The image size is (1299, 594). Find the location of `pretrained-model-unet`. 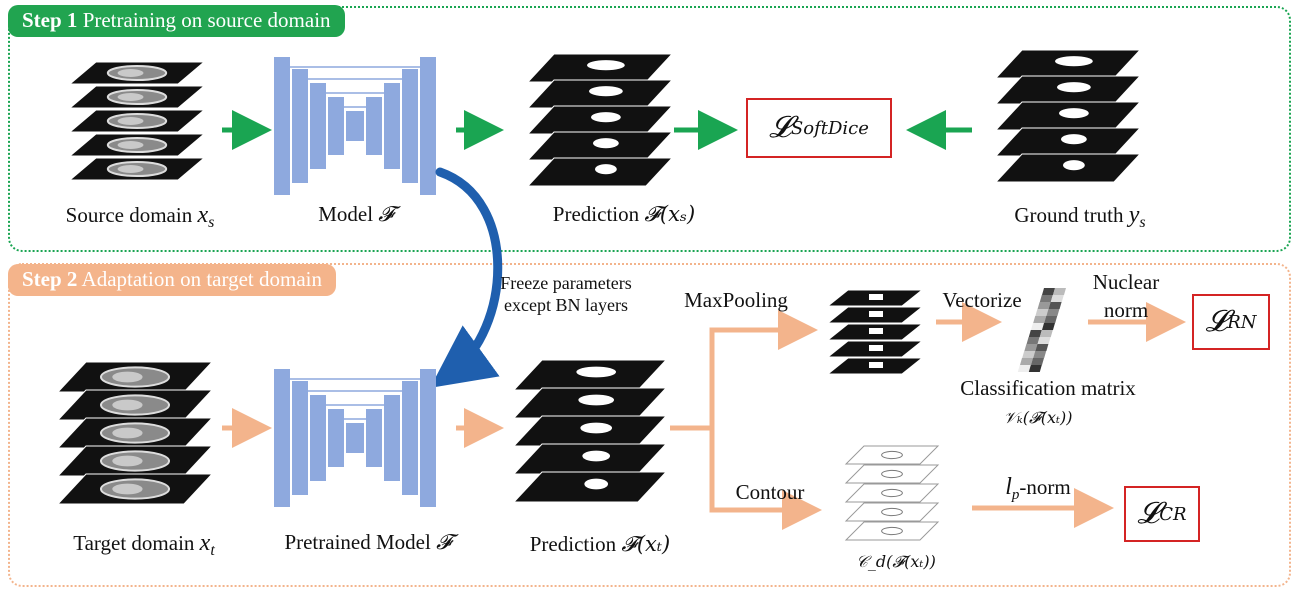

pretrained-model-unet is located at coordinates (355, 438).